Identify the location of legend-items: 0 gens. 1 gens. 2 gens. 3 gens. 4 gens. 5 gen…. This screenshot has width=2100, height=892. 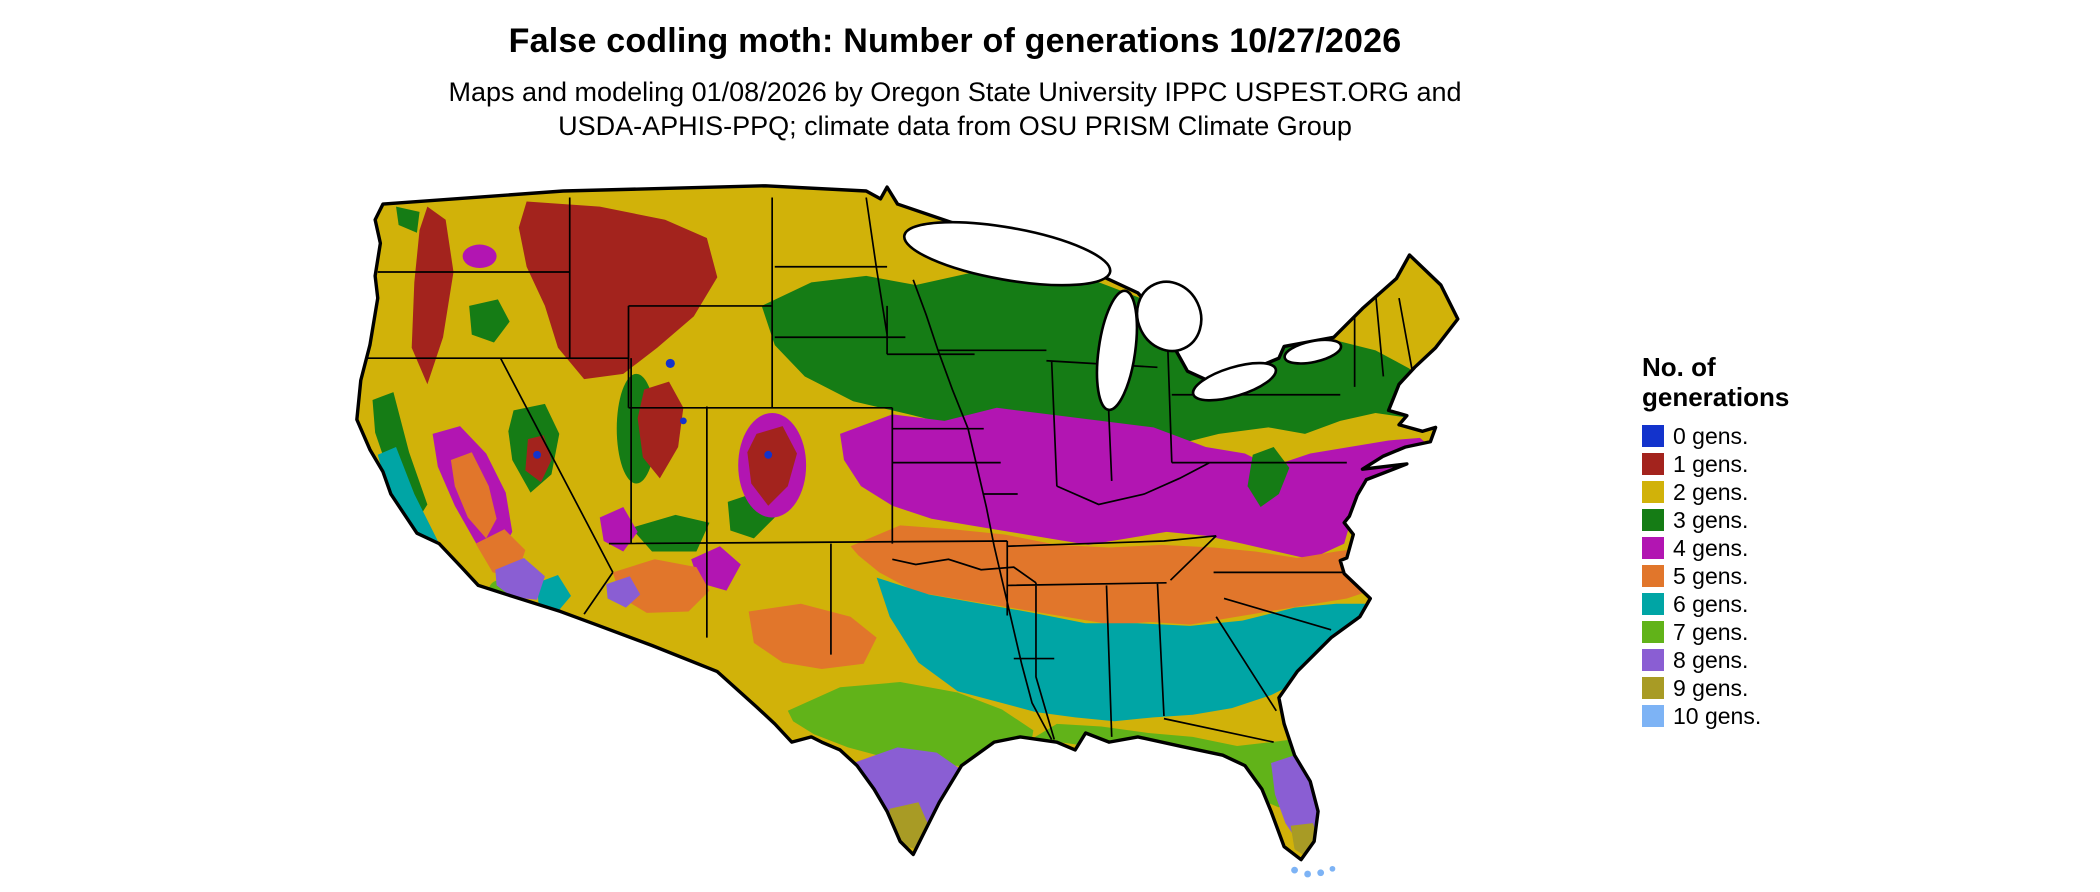
(1757, 576).